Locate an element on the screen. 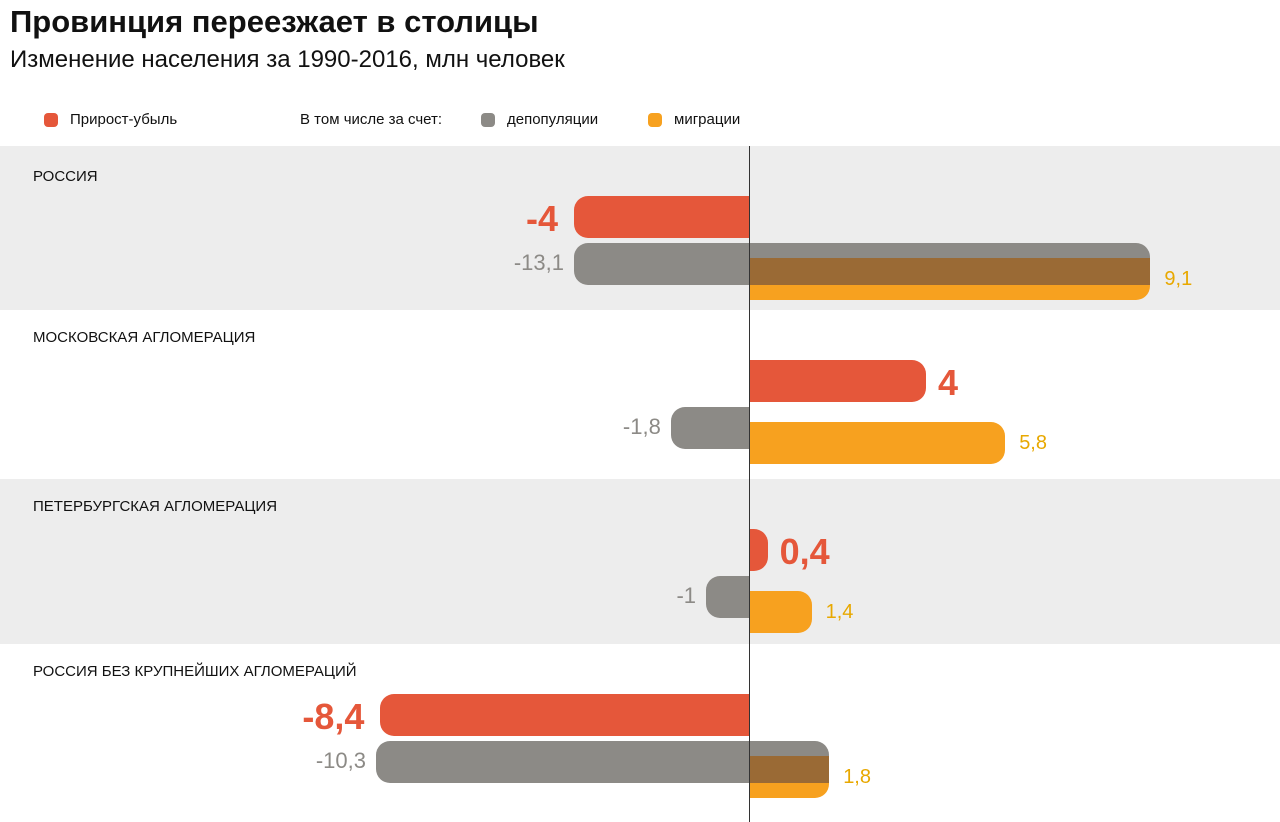  legend-net-label: Прирост-убыль is located at coordinates (124, 119).